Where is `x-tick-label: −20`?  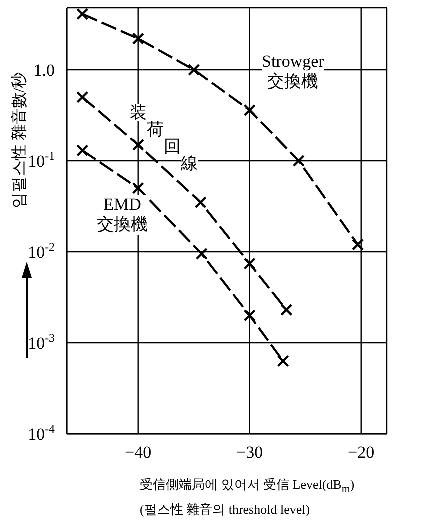 x-tick-label: −20 is located at coordinates (361, 452).